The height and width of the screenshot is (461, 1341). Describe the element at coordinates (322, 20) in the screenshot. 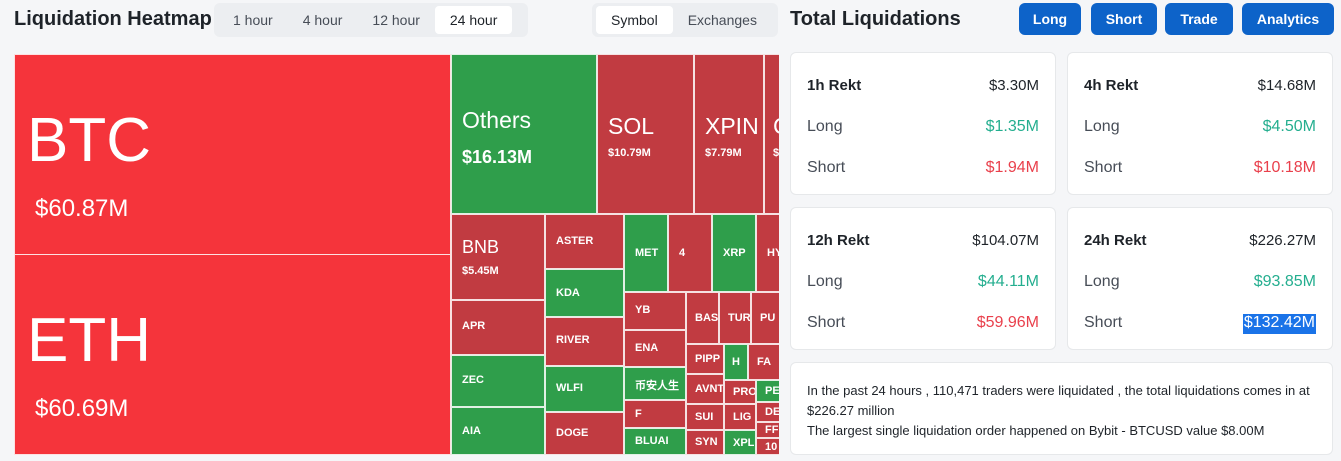

I see `tab-4-hour: 4 hour` at that location.